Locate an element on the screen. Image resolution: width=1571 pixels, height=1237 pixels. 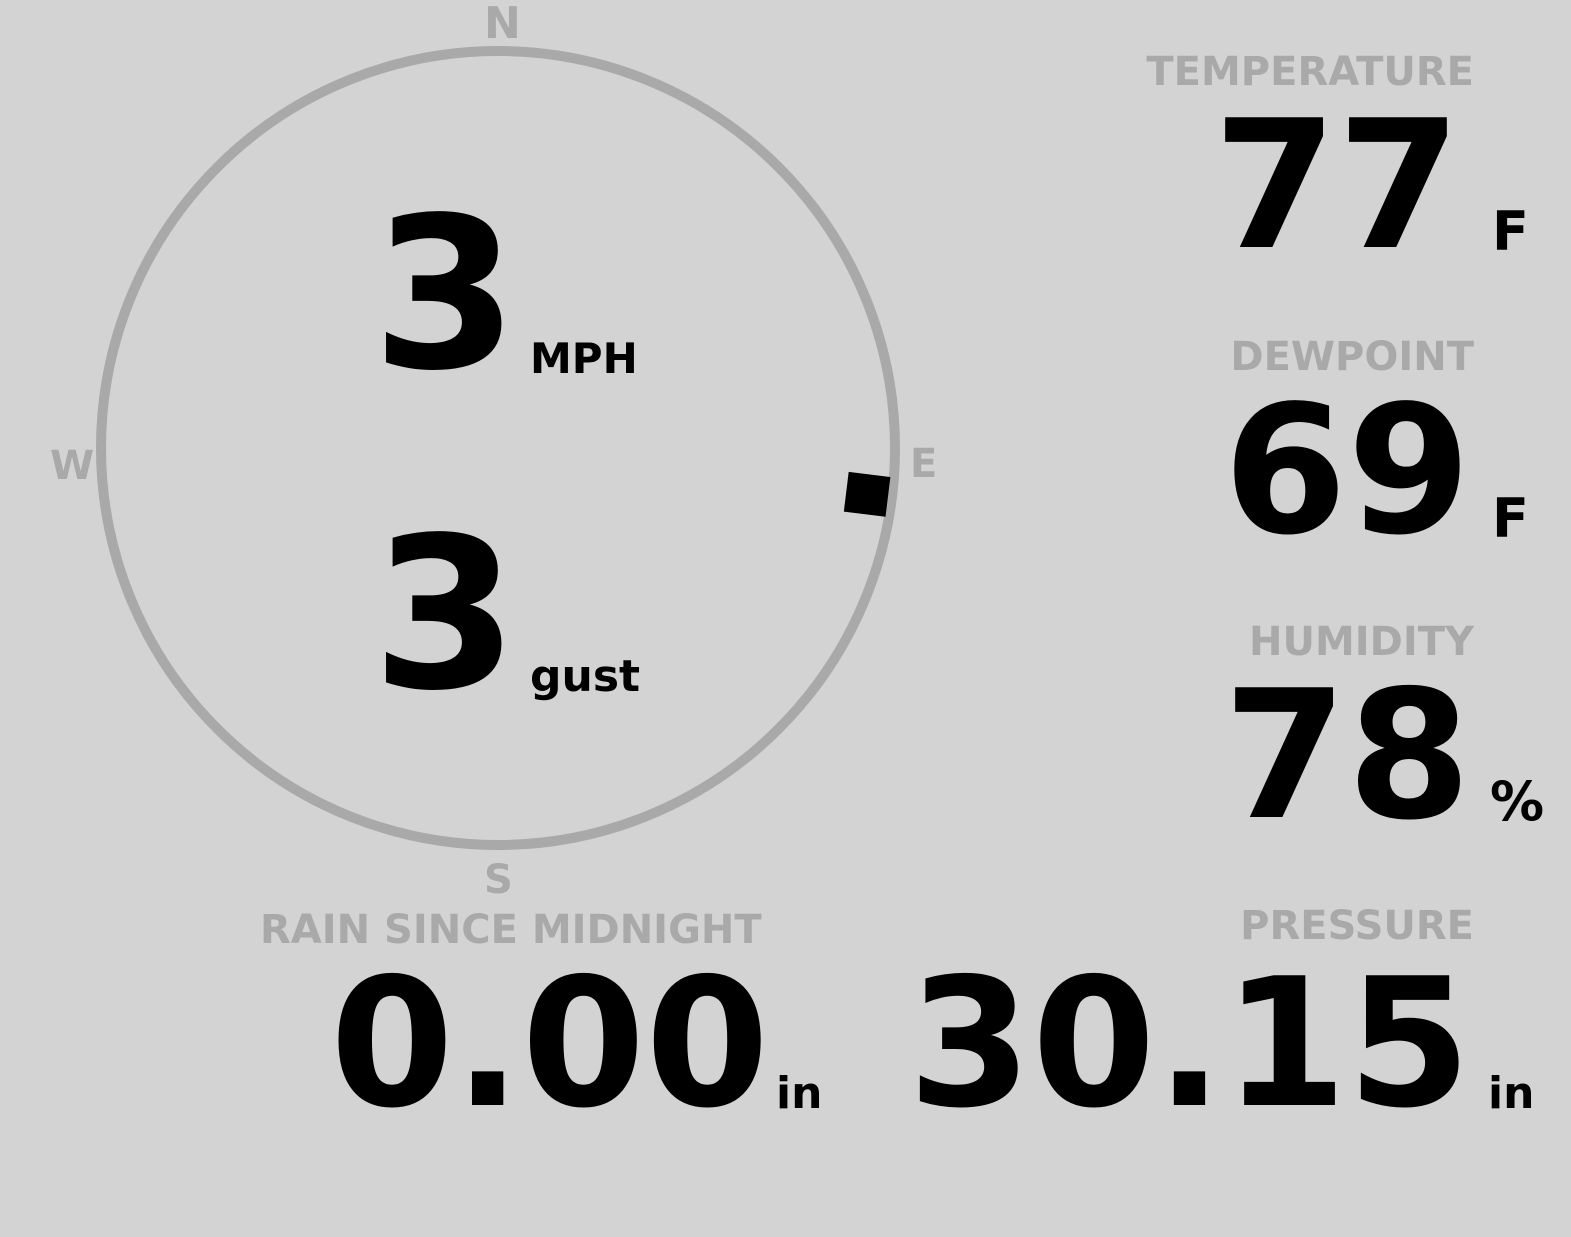
pressure-value: 30.15 is located at coordinates (1189, 1043).